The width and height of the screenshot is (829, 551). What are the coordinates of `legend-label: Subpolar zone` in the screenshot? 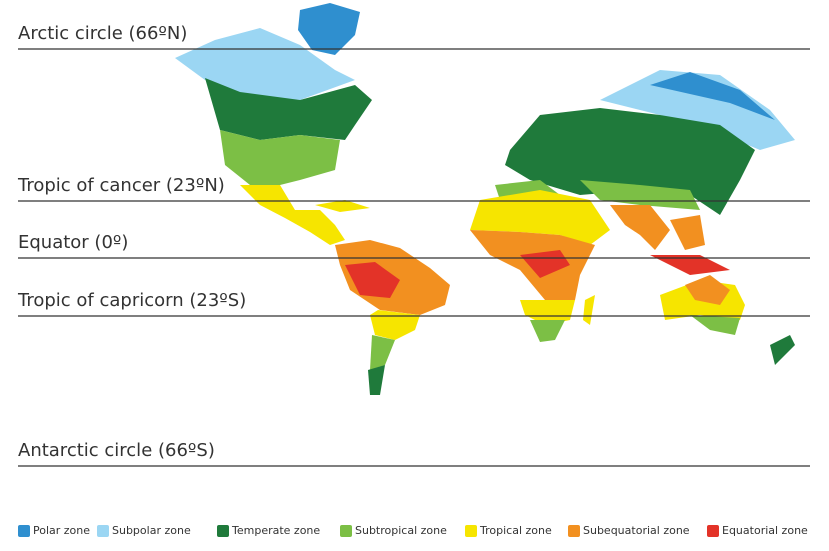 It's located at (151, 530).